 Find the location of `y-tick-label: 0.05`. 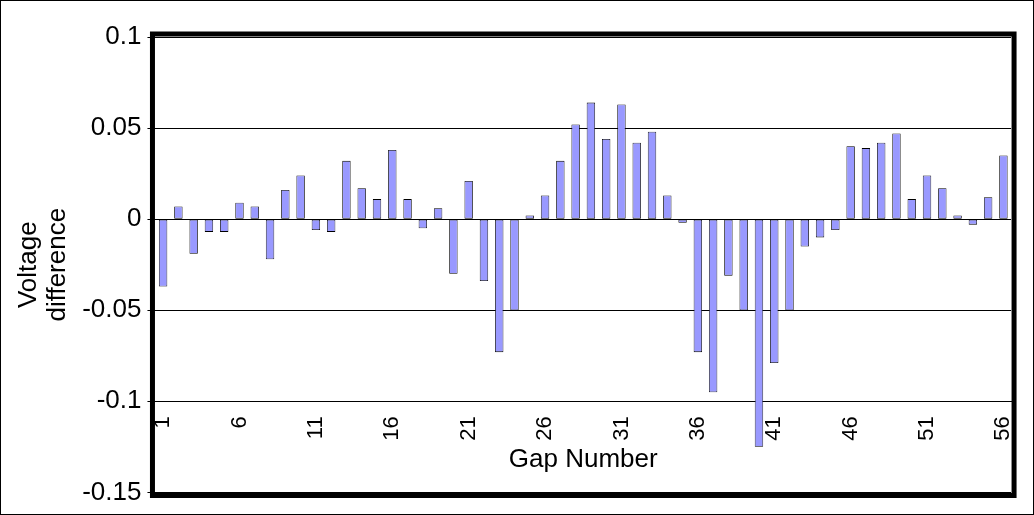

y-tick-label: 0.05 is located at coordinates (116, 126).